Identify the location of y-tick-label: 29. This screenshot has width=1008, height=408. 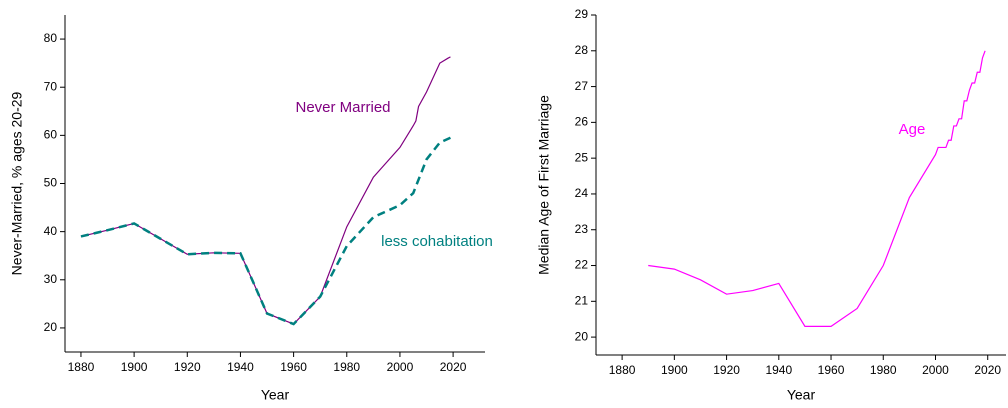
(582, 14).